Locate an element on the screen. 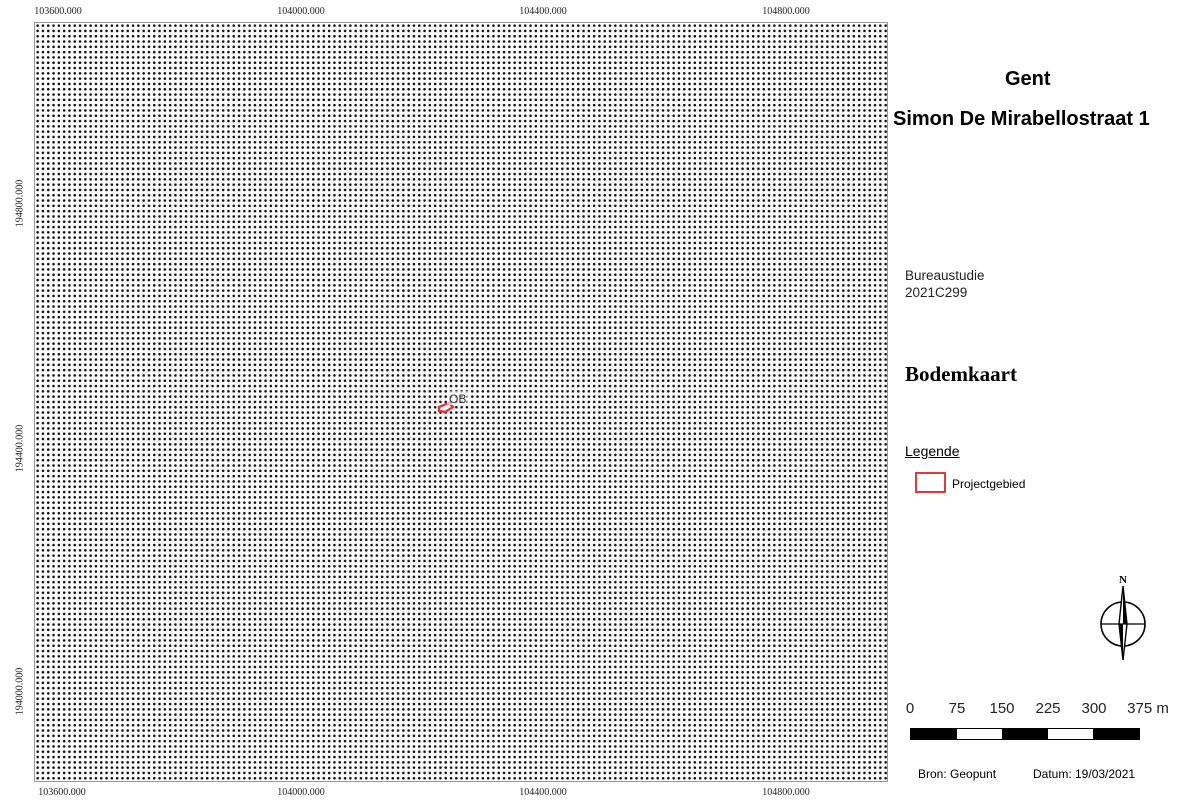  scale-label-225: 225 is located at coordinates (1048, 708).